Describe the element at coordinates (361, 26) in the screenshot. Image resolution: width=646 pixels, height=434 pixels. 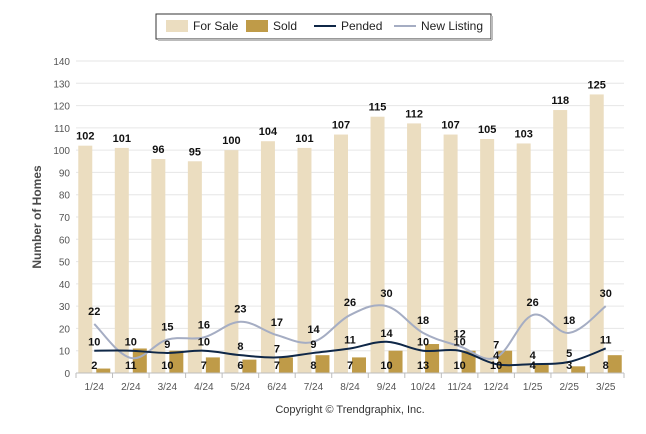
I see `legend-label: Pended` at that location.